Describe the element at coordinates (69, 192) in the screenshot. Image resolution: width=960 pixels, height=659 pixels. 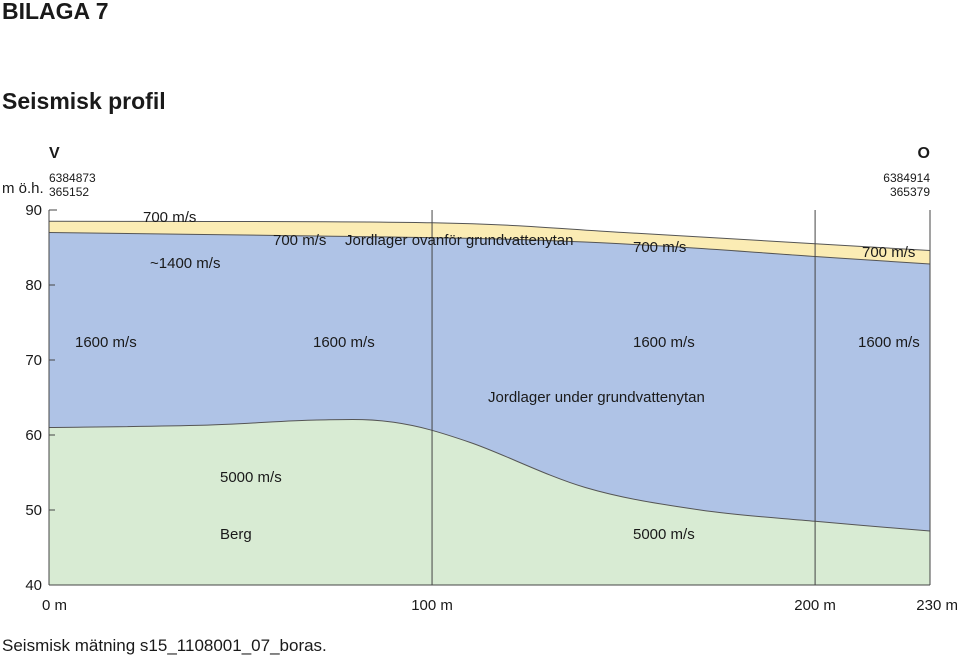
I see `west-coord-east: 365152` at that location.